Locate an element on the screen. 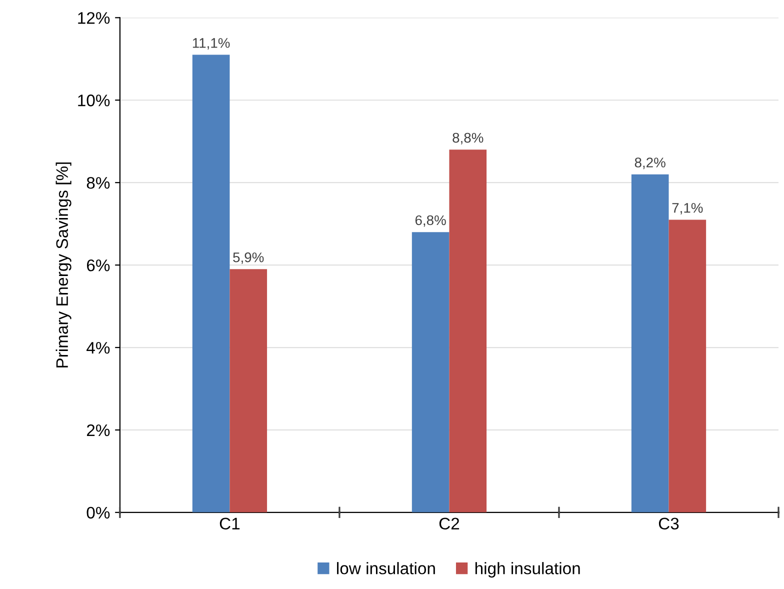 Image resolution: width=784 pixels, height=589 pixels. legend-label: high insulation is located at coordinates (527, 570).